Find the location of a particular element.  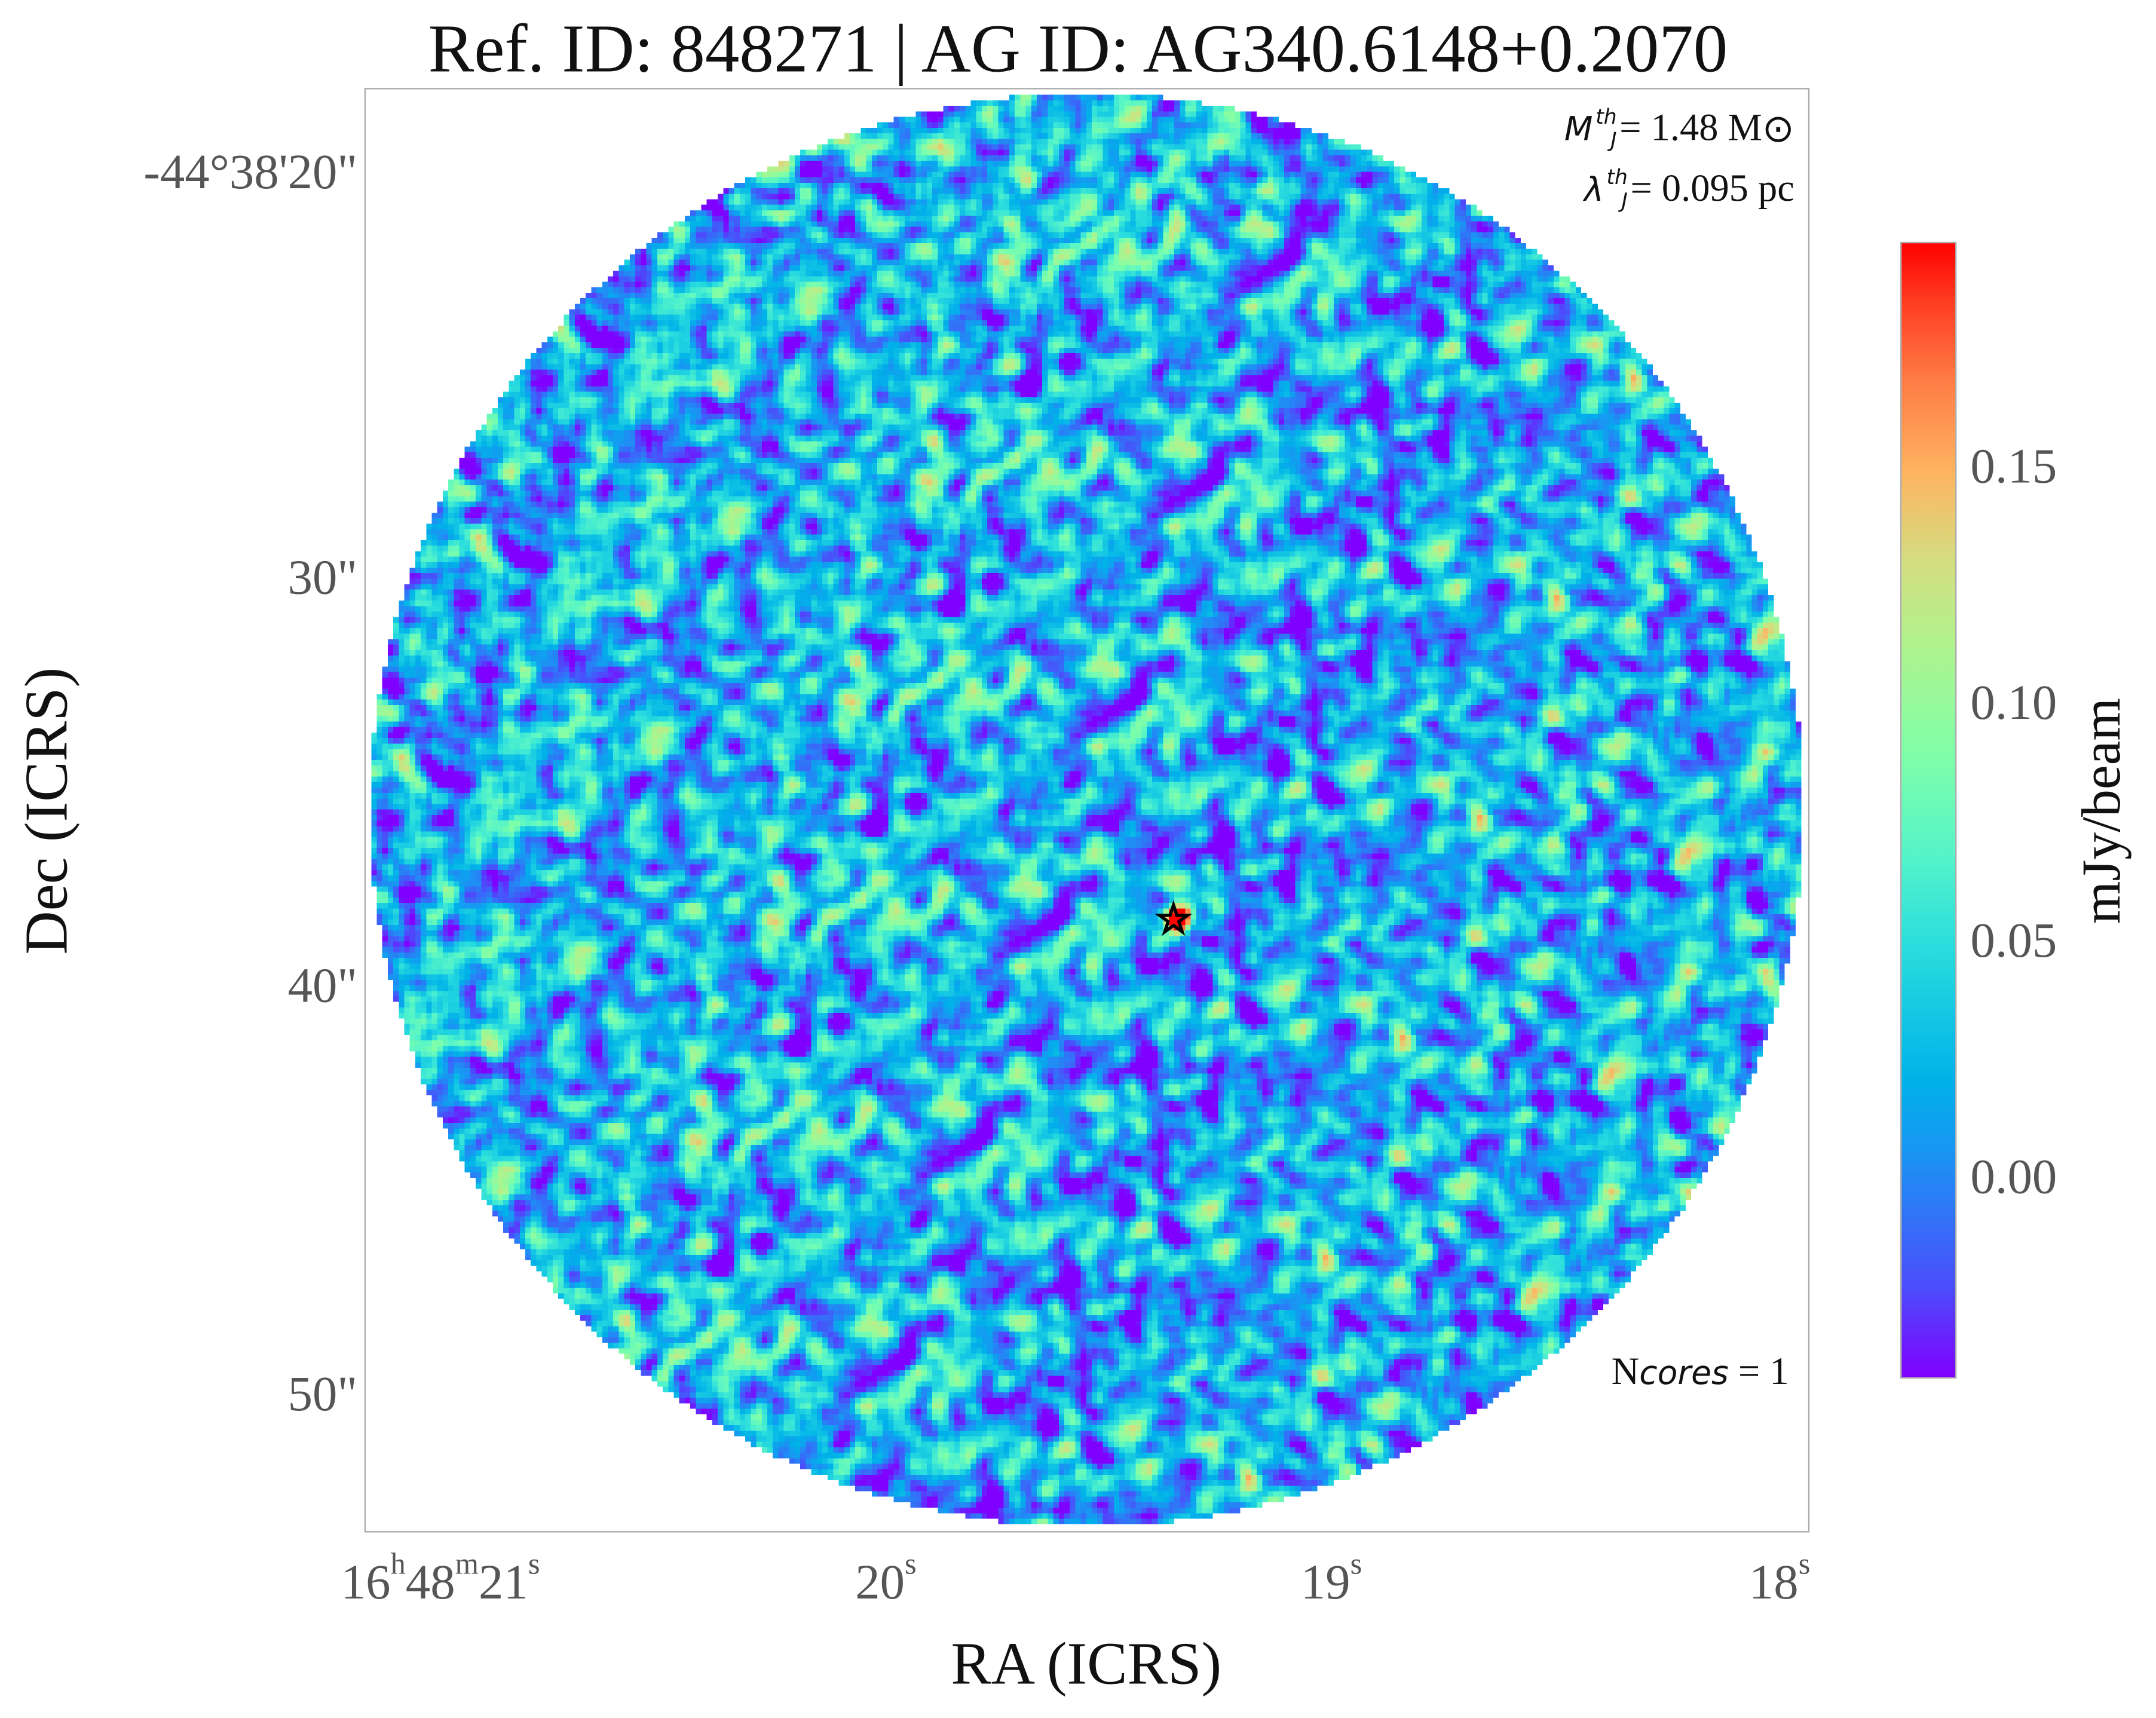

tick-unit: h is located at coordinates (398, 1563).